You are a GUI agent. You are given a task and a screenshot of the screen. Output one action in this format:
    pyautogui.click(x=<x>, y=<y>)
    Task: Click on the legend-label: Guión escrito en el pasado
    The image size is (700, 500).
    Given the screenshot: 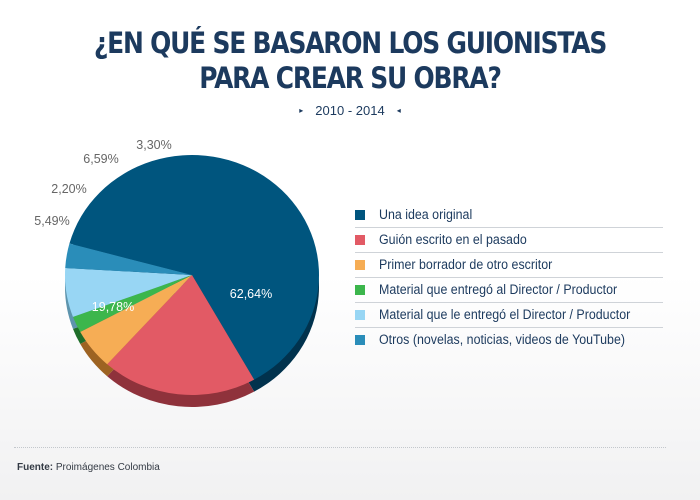 What is the action you would take?
    pyautogui.click(x=453, y=239)
    